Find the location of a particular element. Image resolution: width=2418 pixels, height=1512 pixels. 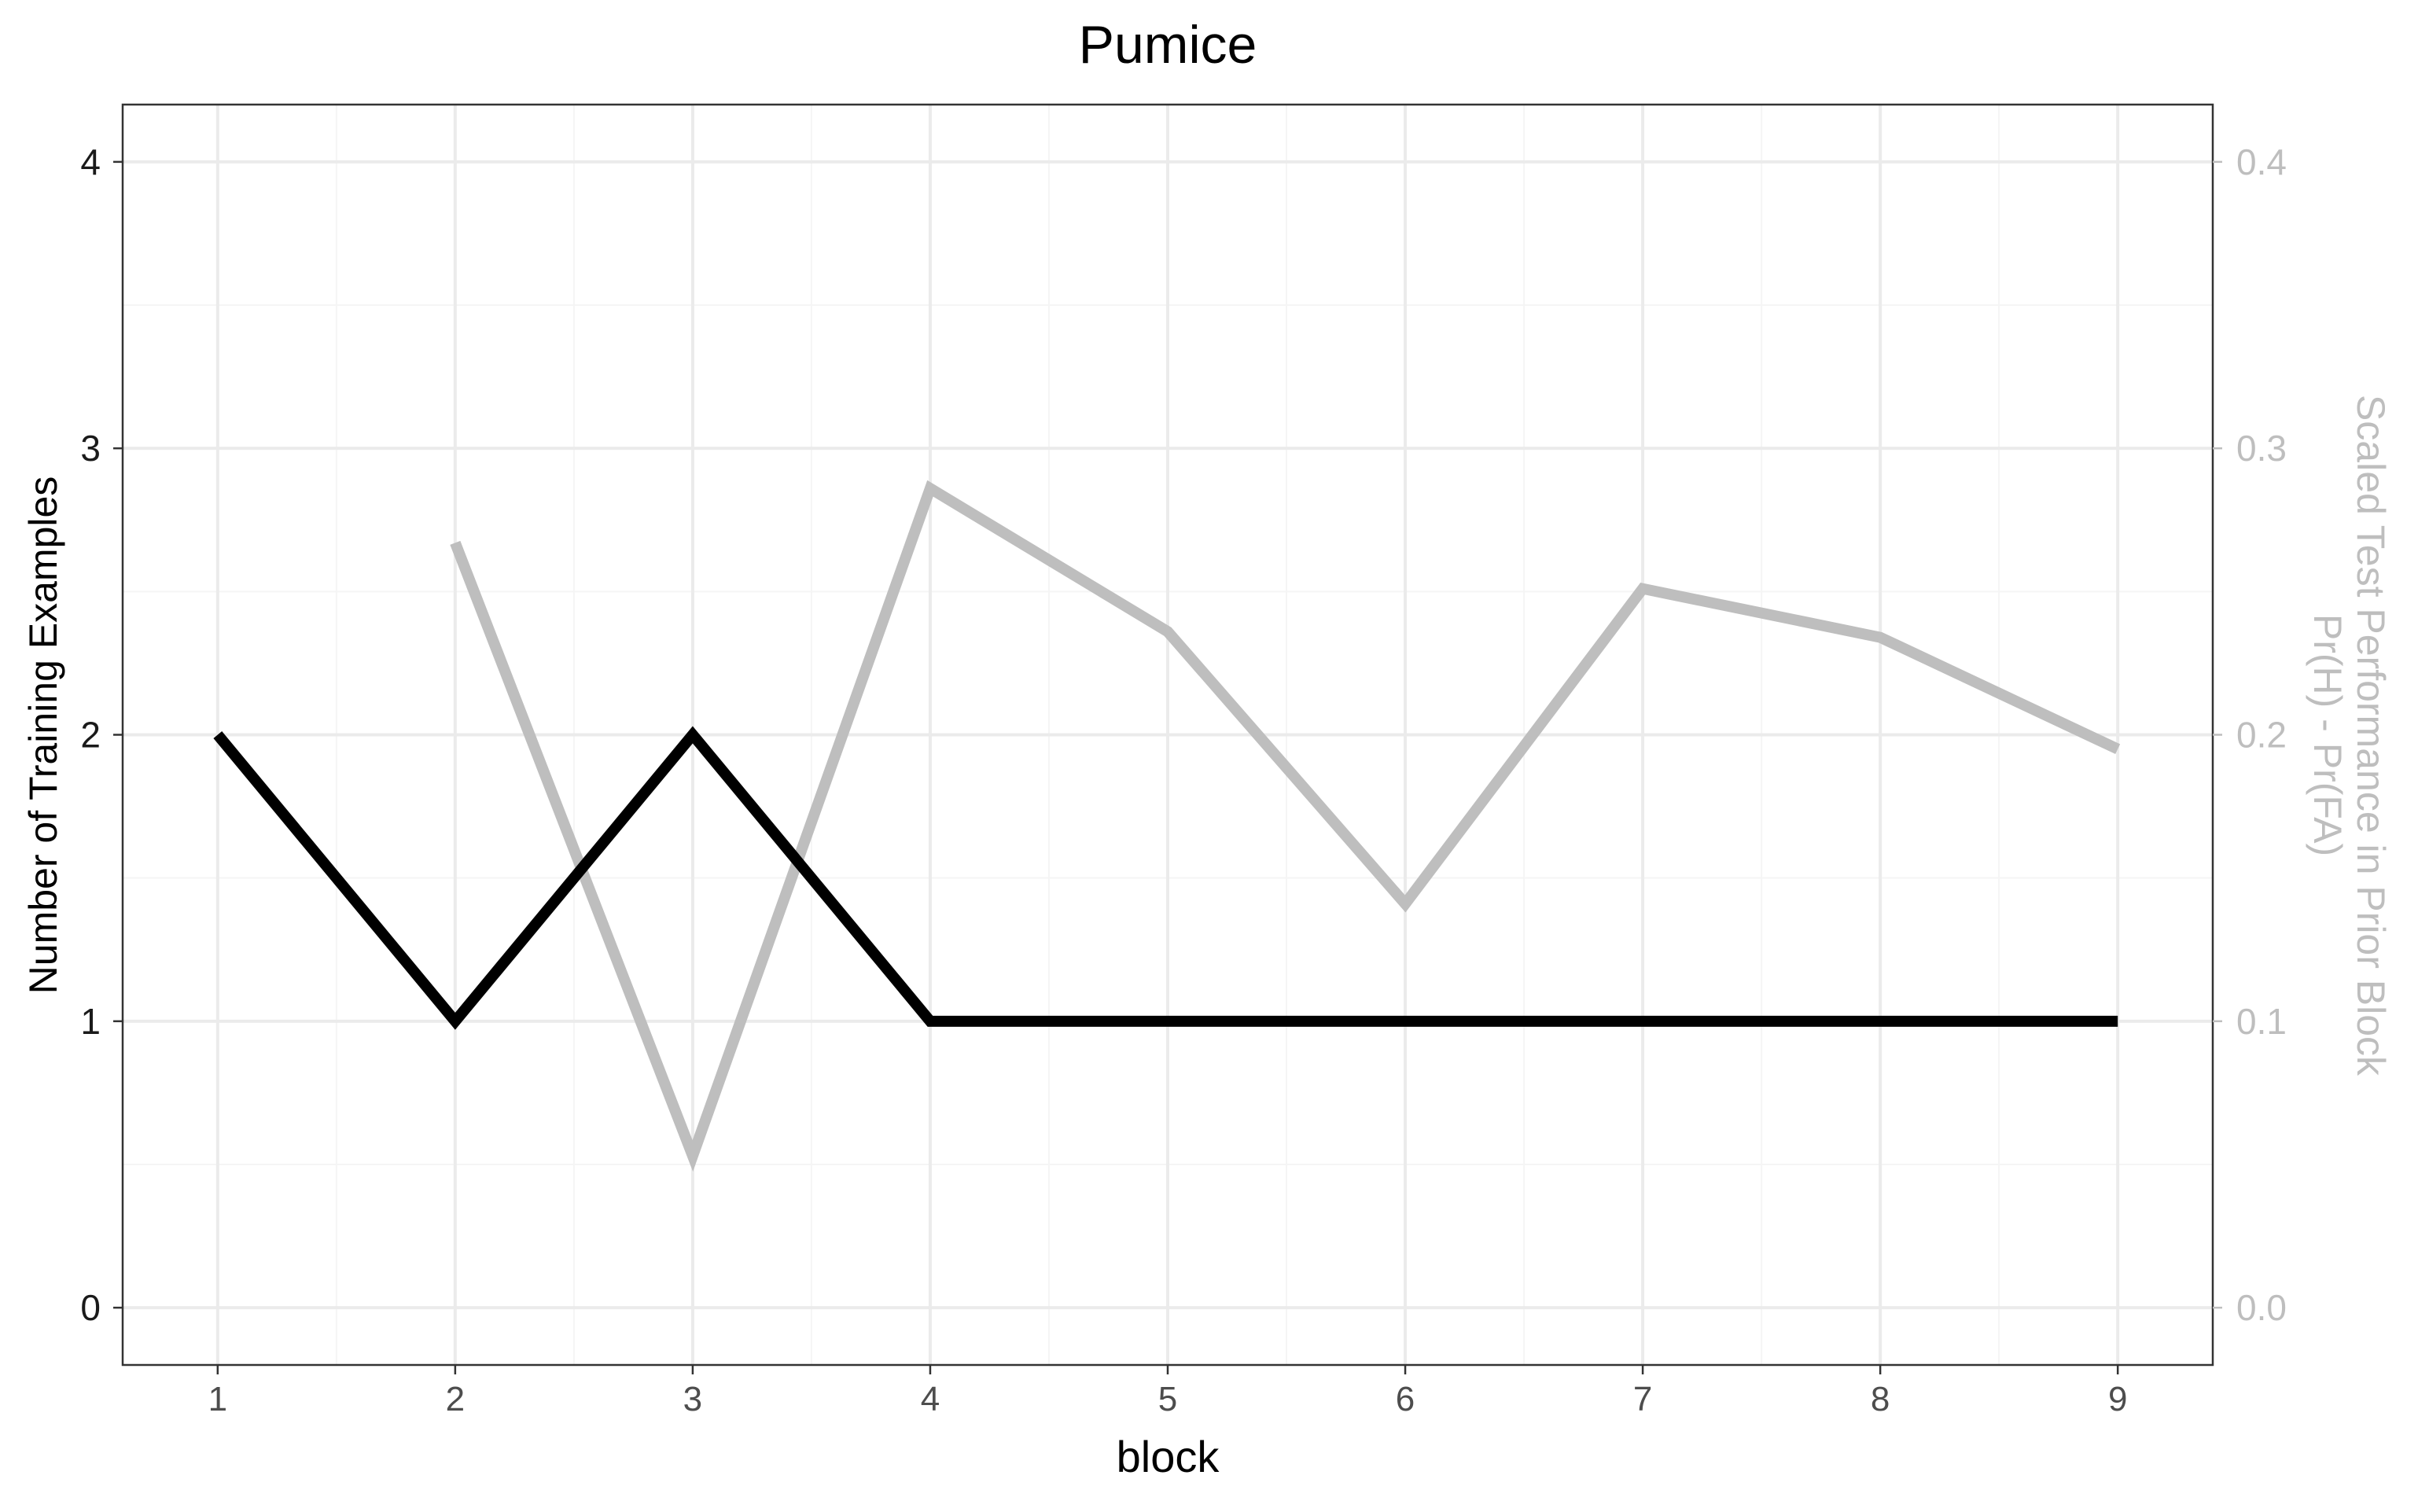

y-axis-tick-label: 4 is located at coordinates (91, 162).